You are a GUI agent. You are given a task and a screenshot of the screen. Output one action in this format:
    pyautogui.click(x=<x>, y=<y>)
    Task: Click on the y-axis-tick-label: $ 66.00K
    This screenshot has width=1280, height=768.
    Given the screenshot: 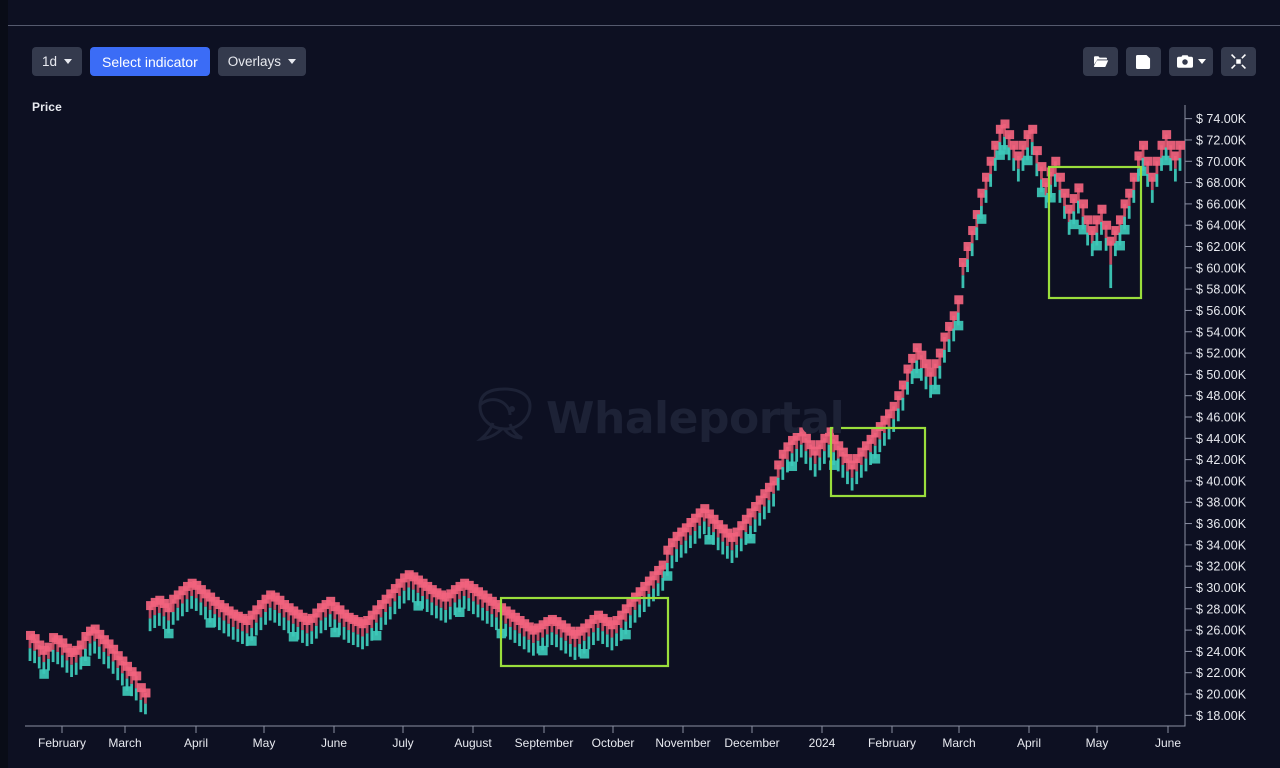 What is the action you would take?
    pyautogui.click(x=1221, y=204)
    